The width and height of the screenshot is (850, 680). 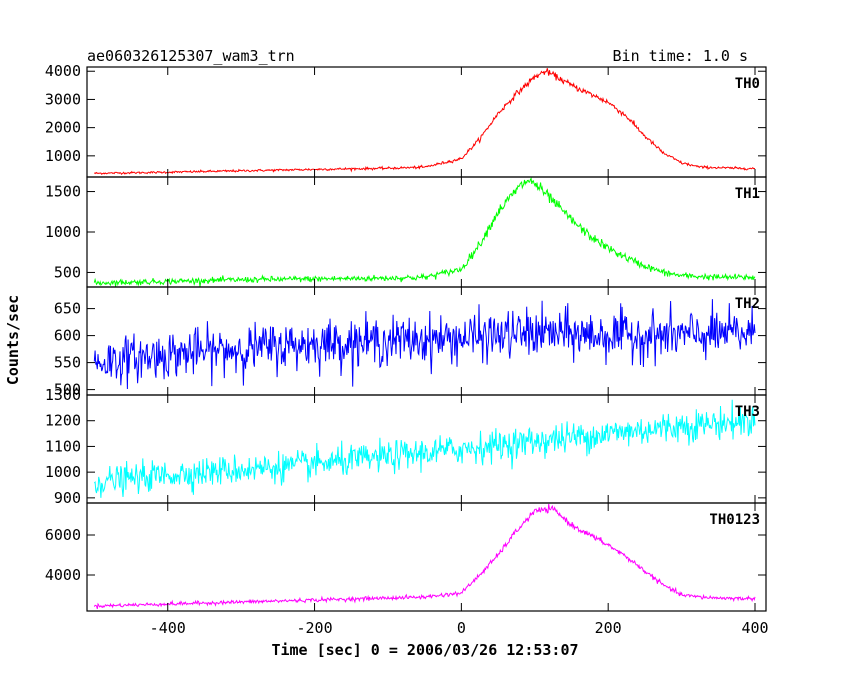 I want to click on y-tick-label: 900, so click(x=67, y=498).